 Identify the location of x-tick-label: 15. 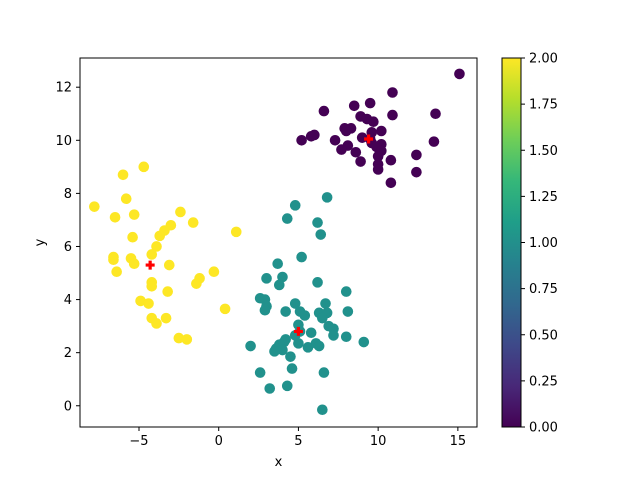
(458, 441).